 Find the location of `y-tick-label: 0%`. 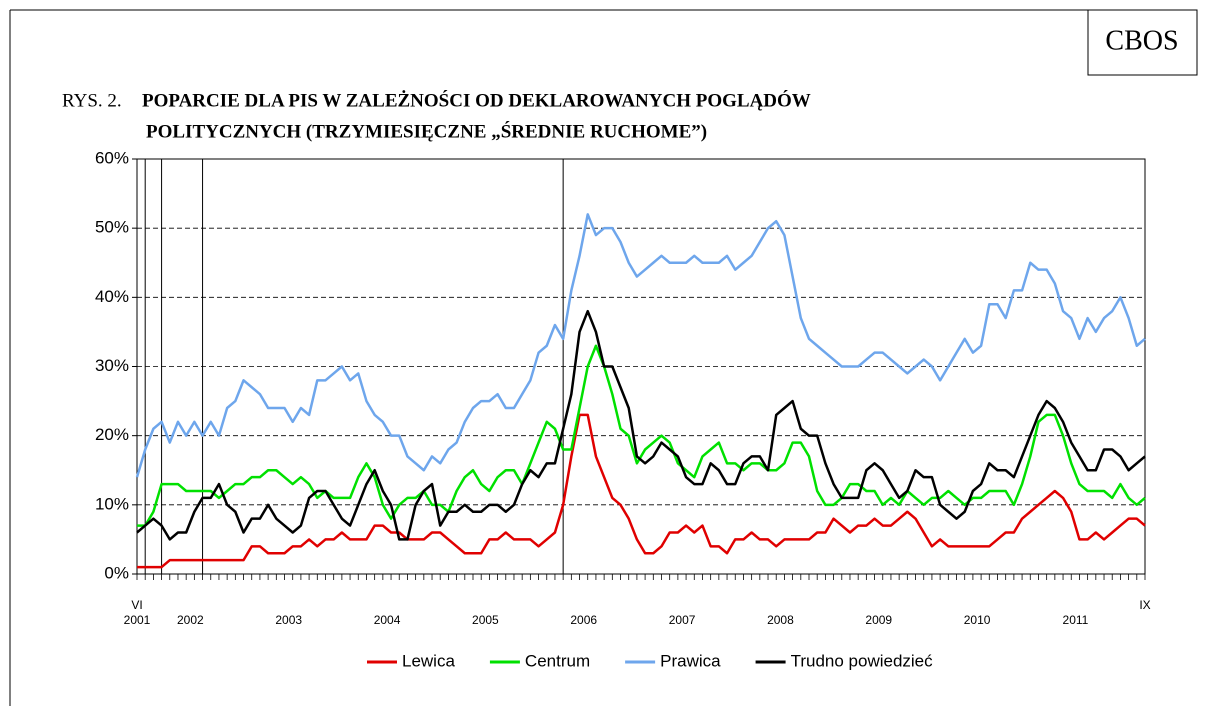

y-tick-label: 0% is located at coordinates (116, 572).